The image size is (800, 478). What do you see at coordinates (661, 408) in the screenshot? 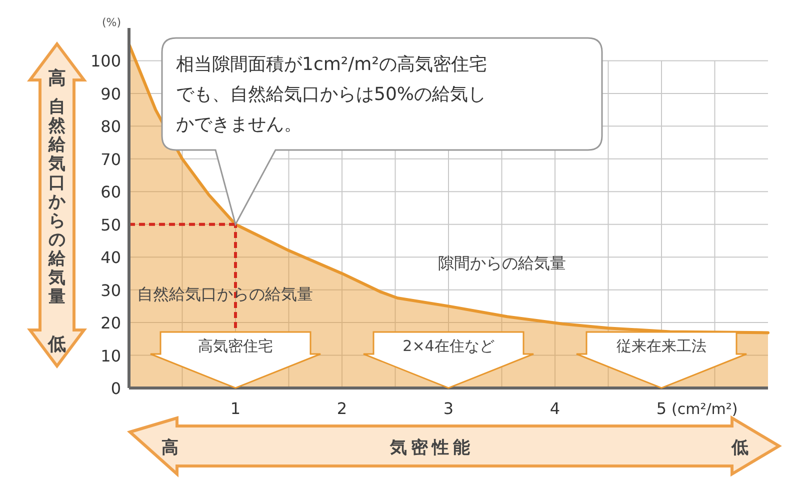
I see `x-tick-label: 5` at bounding box center [661, 408].